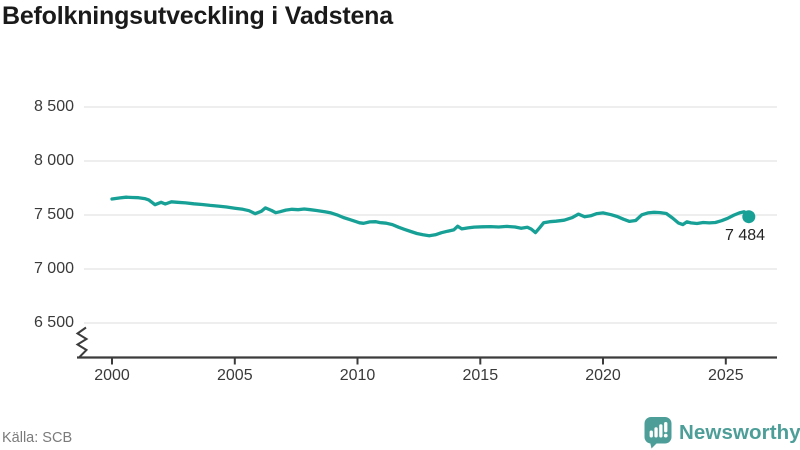 Image resolution: width=800 pixels, height=450 pixels. Describe the element at coordinates (745, 235) in the screenshot. I see `latest-value-label: 7 484` at that location.